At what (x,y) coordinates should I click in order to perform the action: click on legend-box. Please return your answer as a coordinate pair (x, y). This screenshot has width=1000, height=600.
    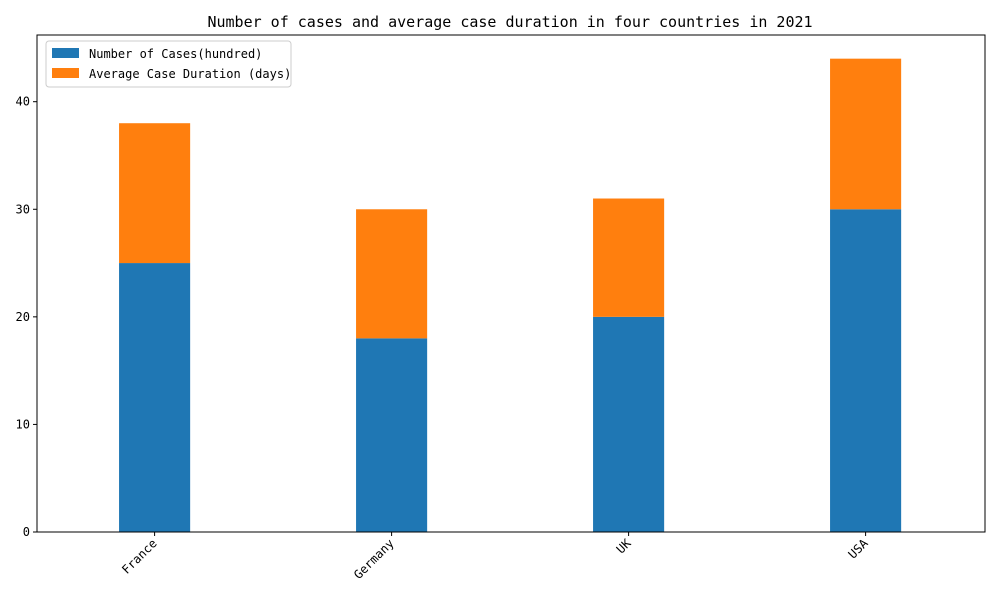
    Looking at the image, I should click on (168, 64).